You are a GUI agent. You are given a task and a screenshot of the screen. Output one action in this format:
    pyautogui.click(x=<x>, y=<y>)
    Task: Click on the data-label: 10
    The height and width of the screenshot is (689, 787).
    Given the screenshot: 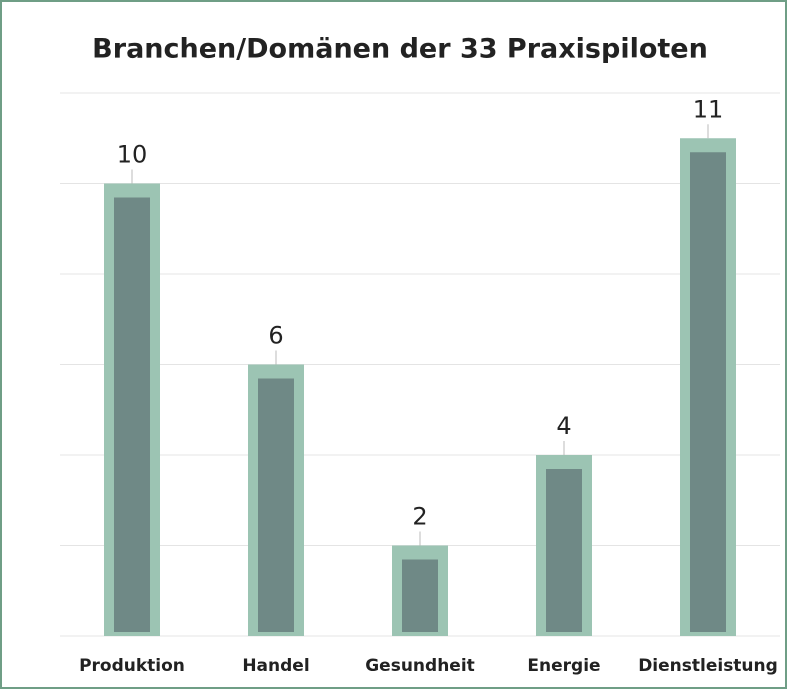 What is the action you would take?
    pyautogui.click(x=132, y=155)
    